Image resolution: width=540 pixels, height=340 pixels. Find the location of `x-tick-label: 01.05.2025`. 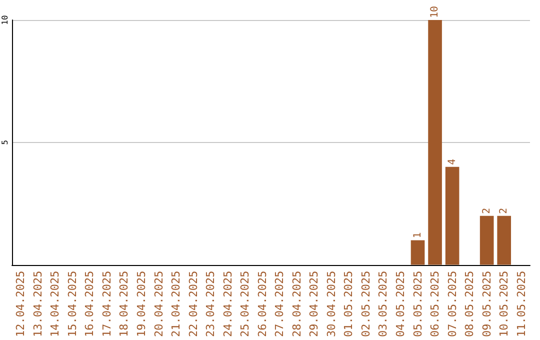

x-tick-label: 01.05.2025 is located at coordinates (349, 304).